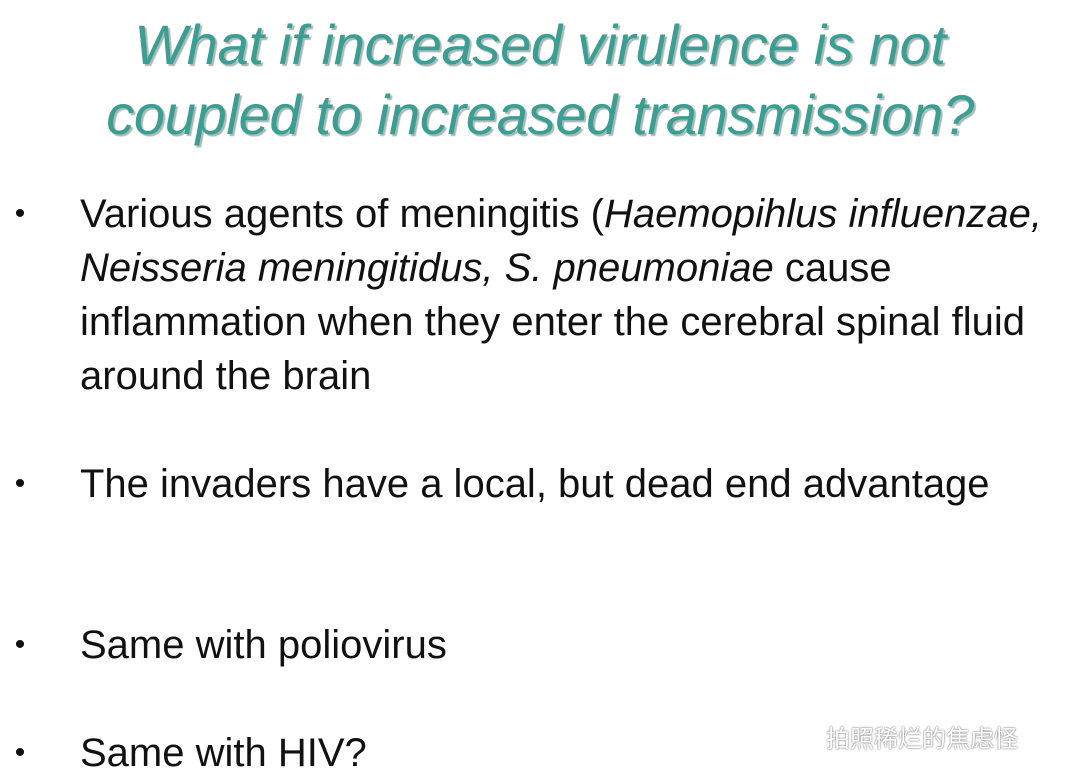 This screenshot has height=783, width=1080. What do you see at coordinates (802, 735) in the screenshot?
I see `wechat-icon` at bounding box center [802, 735].